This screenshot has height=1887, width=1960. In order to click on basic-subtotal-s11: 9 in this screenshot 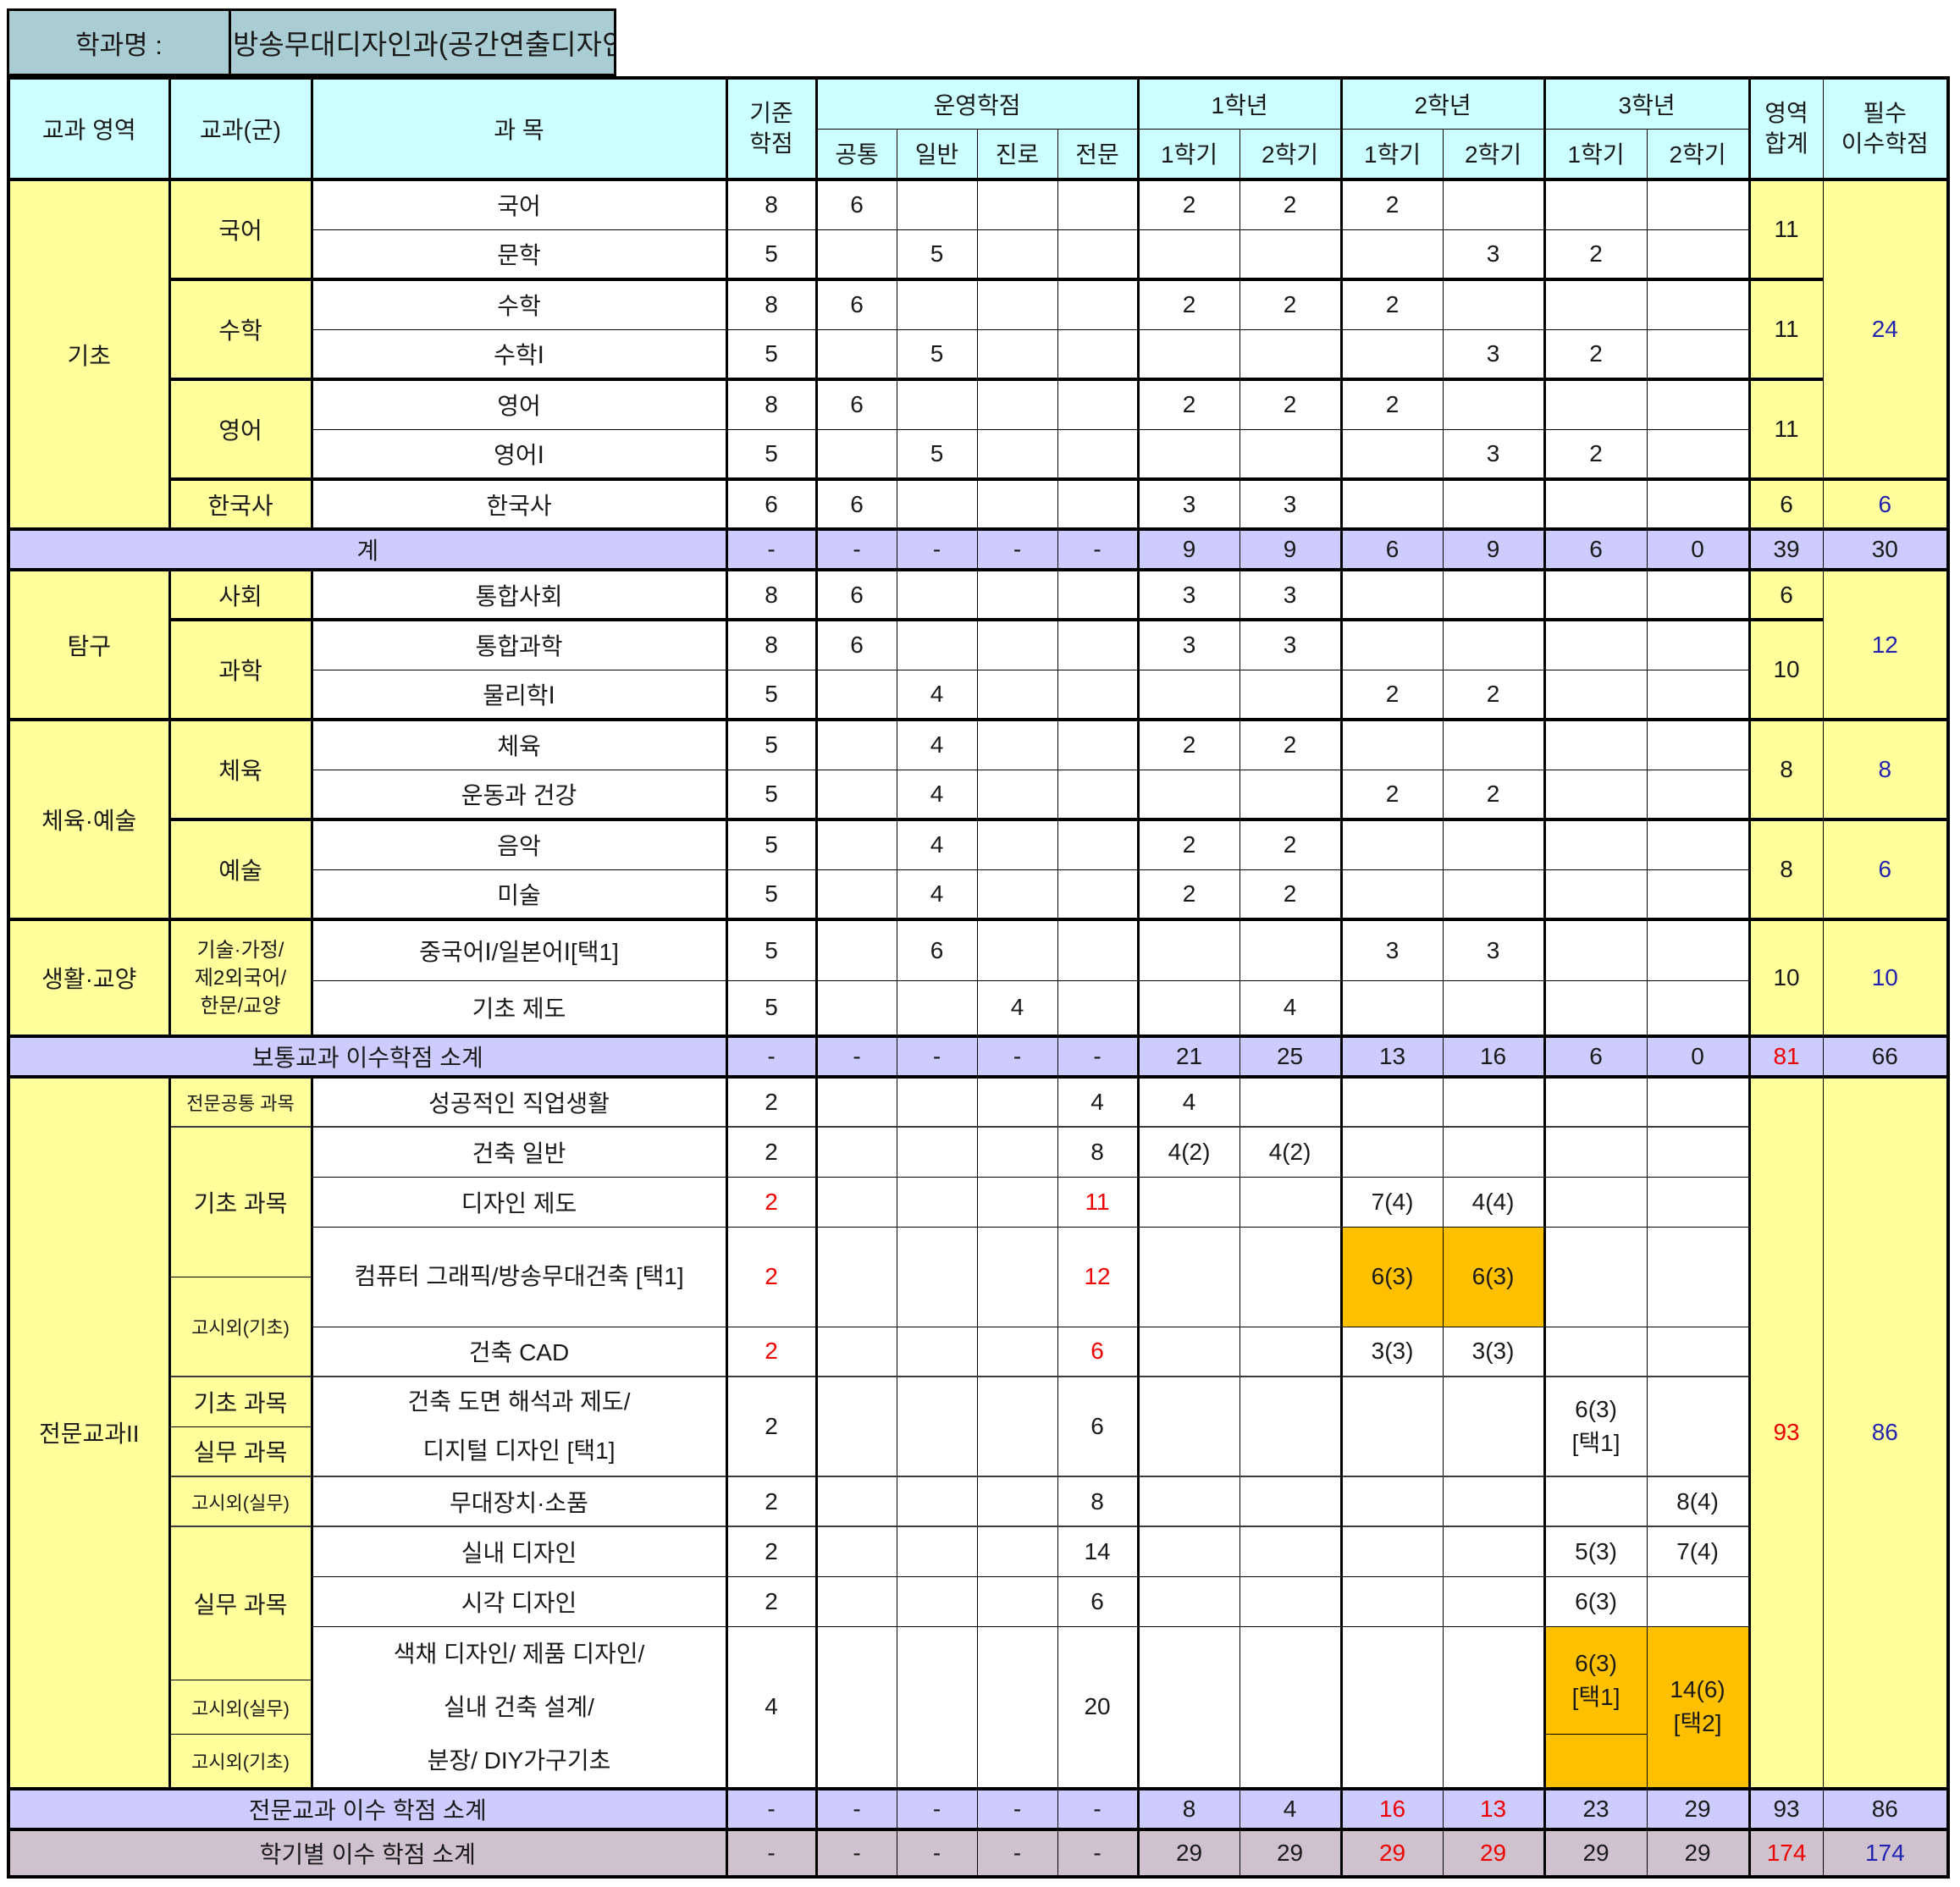, I will do `click(1188, 549)`.